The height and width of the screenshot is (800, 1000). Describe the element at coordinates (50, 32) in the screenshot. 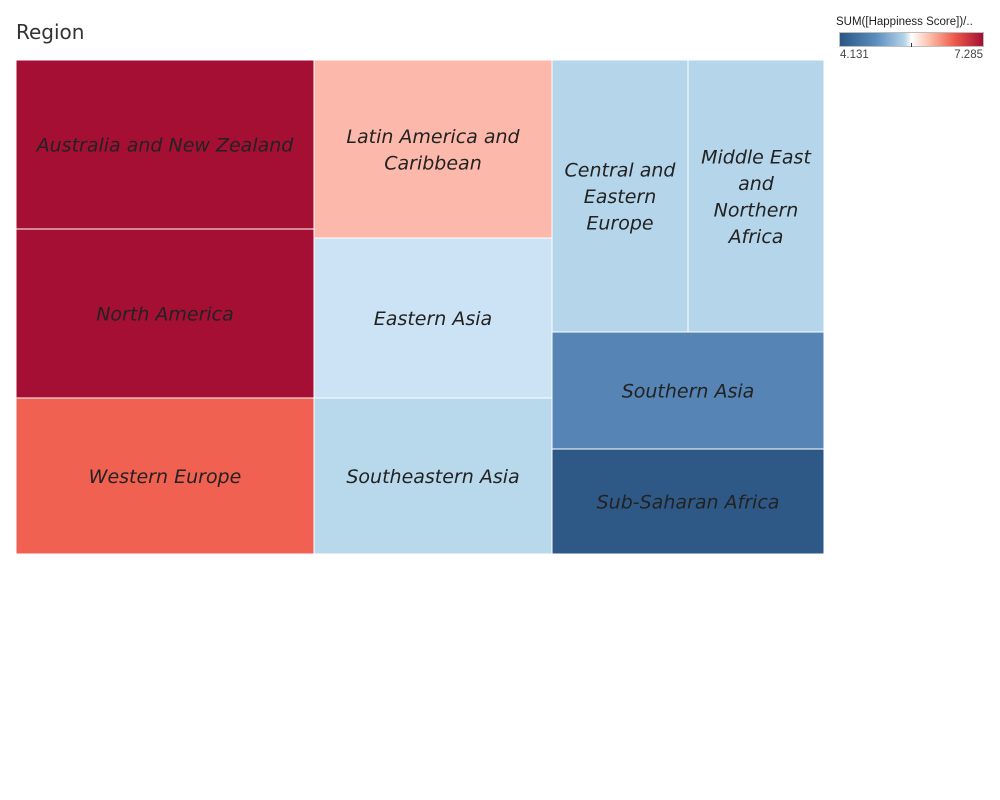

I see `sheet-title: Region` at that location.